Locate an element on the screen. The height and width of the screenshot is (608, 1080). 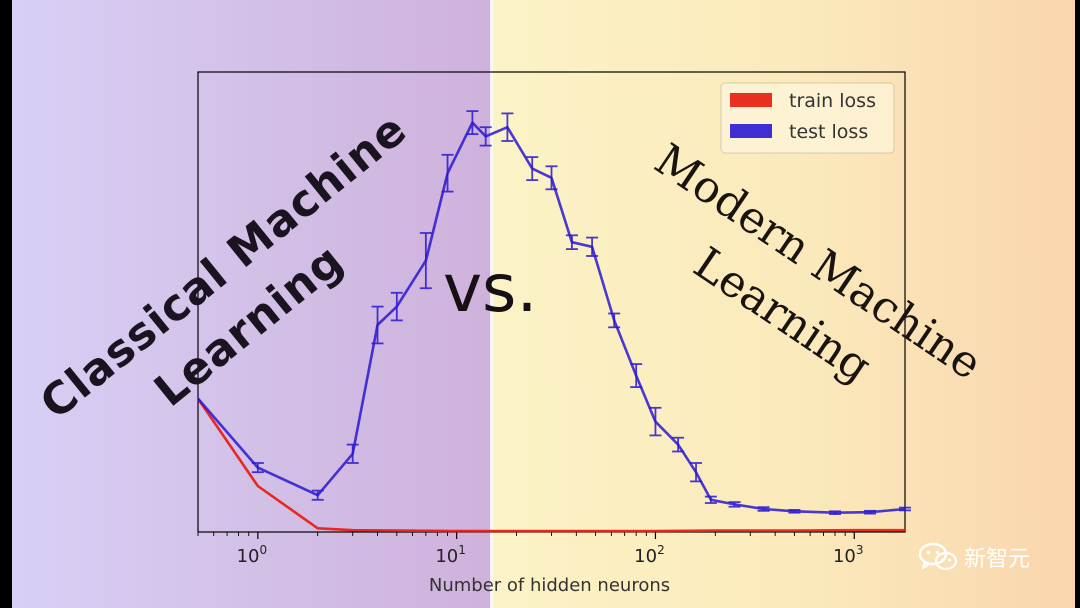
test-legend-swatch is located at coordinates (751, 131).